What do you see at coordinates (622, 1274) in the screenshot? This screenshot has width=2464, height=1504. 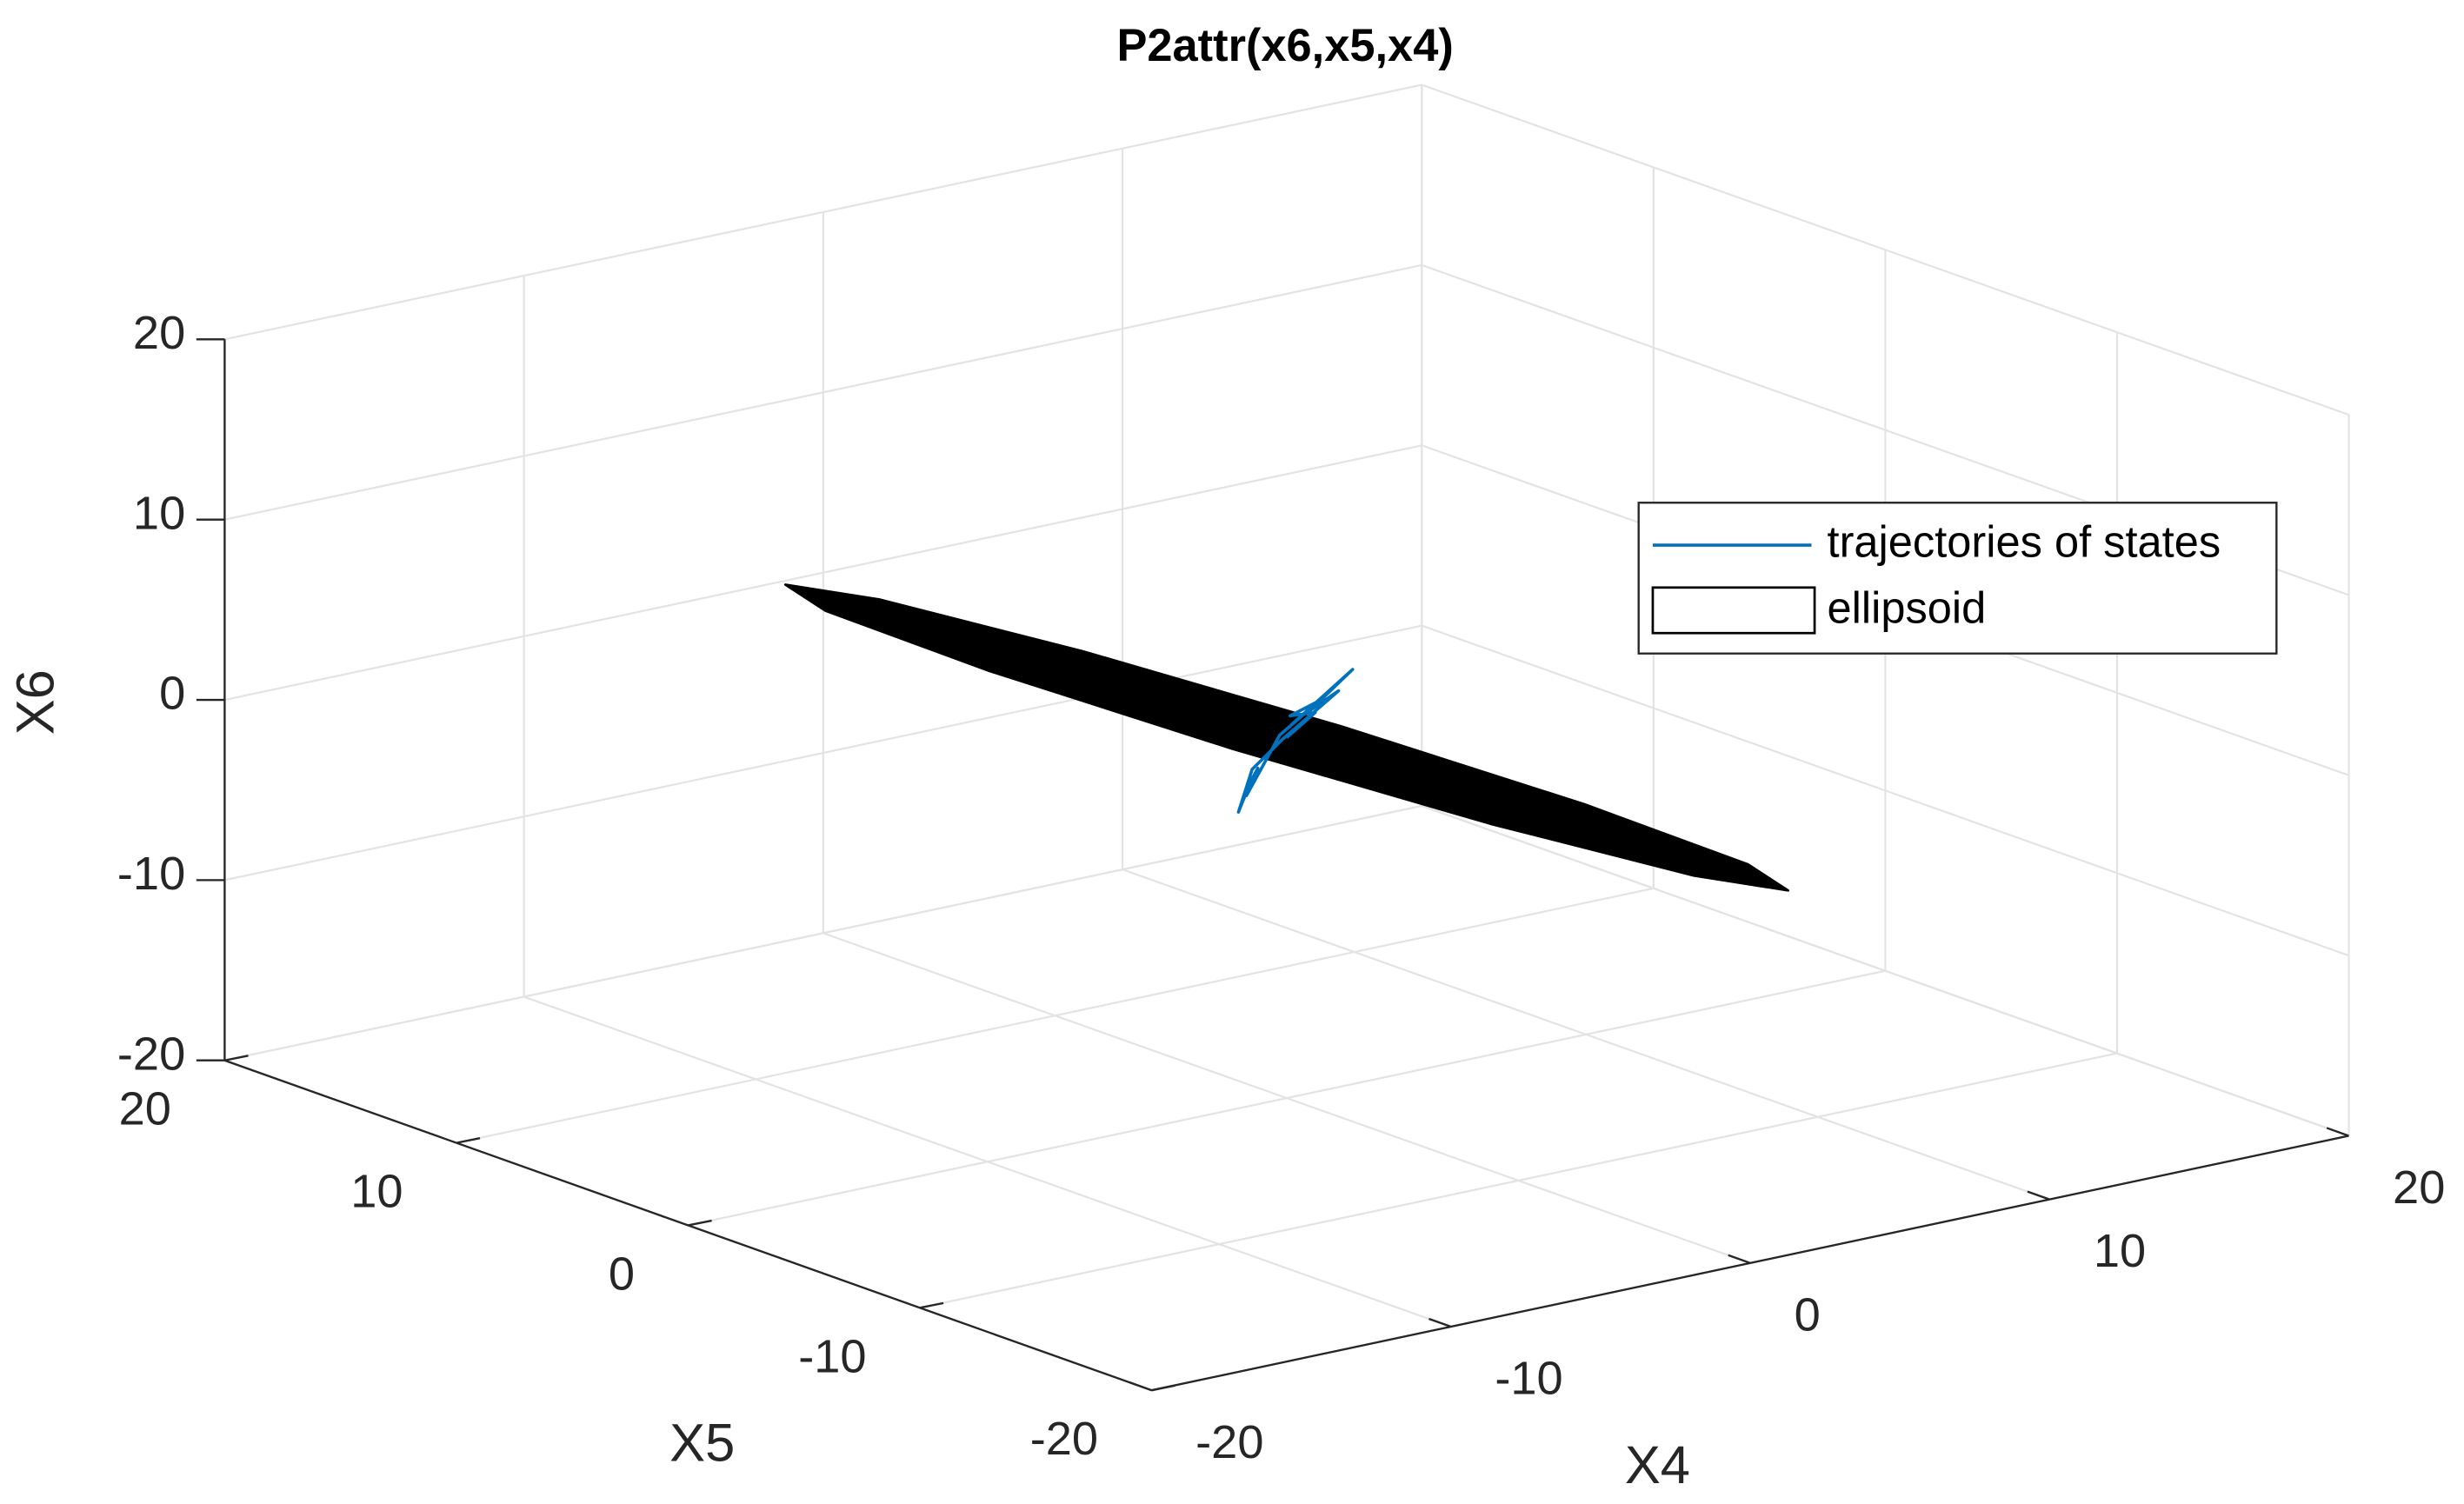 I see `y-tick-label: 0` at bounding box center [622, 1274].